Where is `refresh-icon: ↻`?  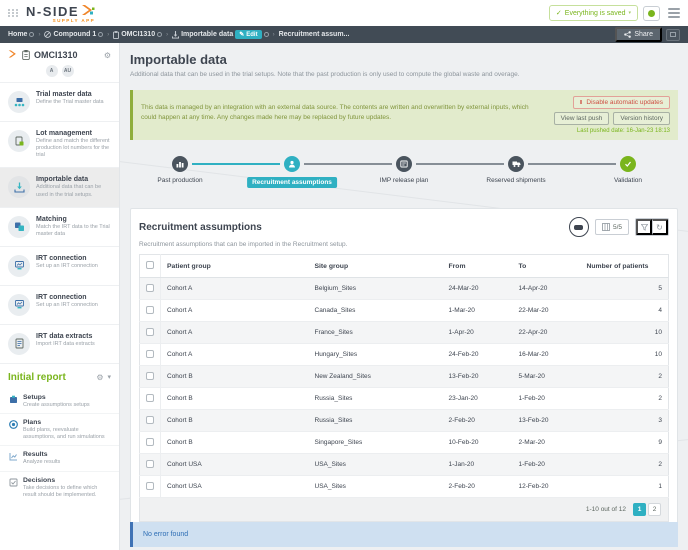
refresh-icon: ↻ is located at coordinates (659, 227).